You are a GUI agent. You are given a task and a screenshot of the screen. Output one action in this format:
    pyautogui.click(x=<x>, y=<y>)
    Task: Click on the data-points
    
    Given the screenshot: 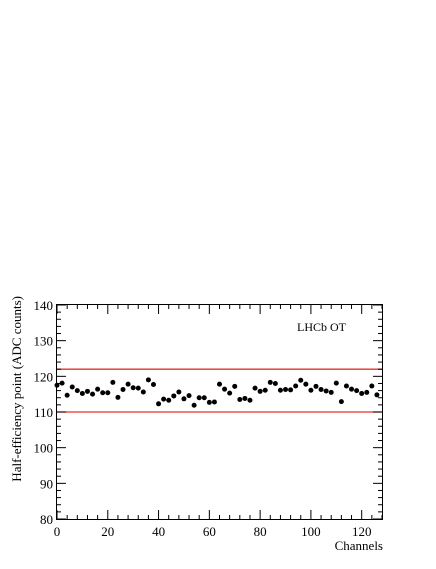 What is the action you would take?
    pyautogui.click(x=217, y=392)
    